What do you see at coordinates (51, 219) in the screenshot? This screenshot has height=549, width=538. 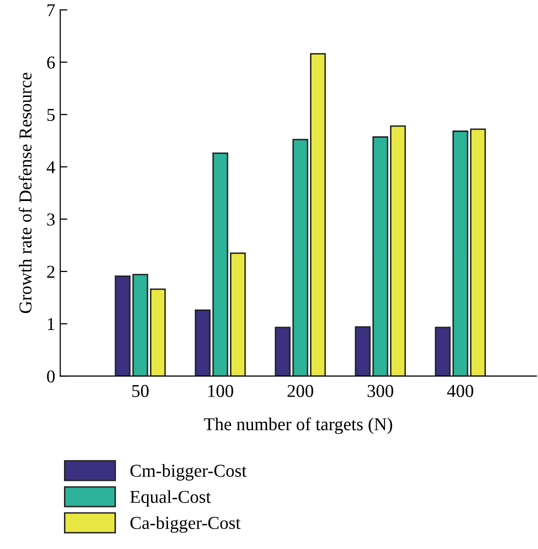 I see `y-tick-label: 3` at bounding box center [51, 219].